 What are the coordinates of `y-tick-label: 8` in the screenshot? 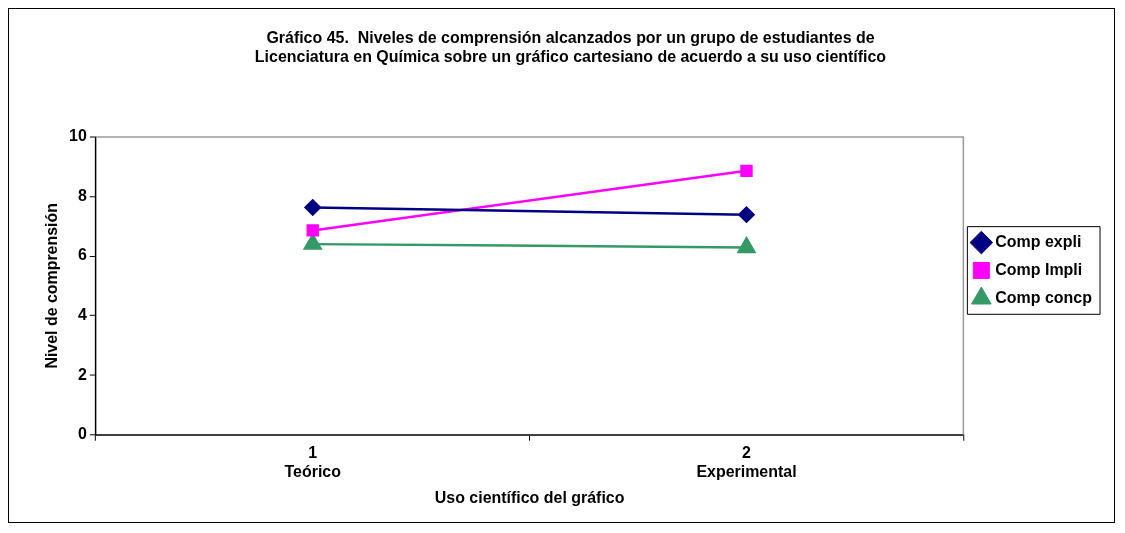 It's located at (82, 195).